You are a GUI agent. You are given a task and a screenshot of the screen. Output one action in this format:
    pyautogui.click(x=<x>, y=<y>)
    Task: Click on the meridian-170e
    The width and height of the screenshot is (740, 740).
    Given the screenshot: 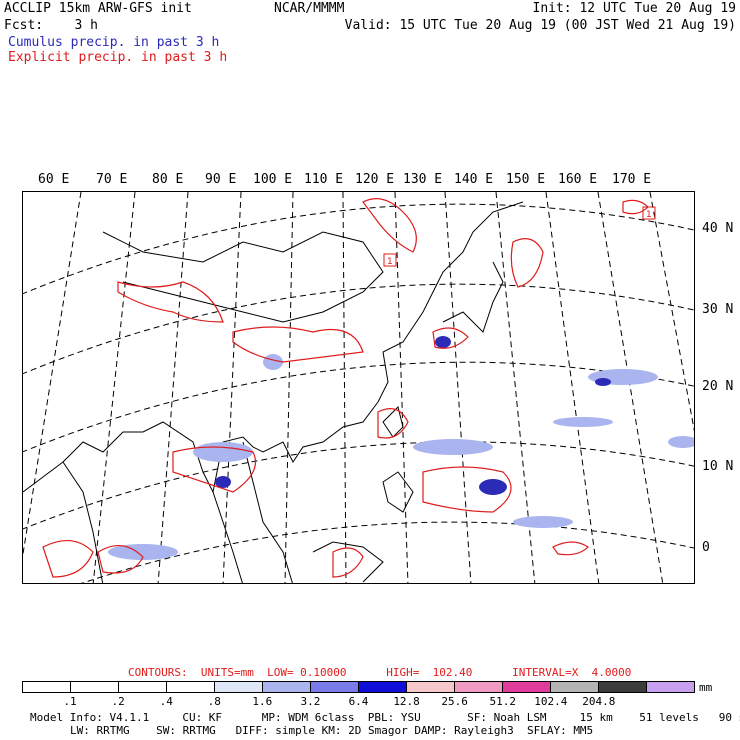 What is the action you would take?
    pyautogui.click(x=671, y=312)
    